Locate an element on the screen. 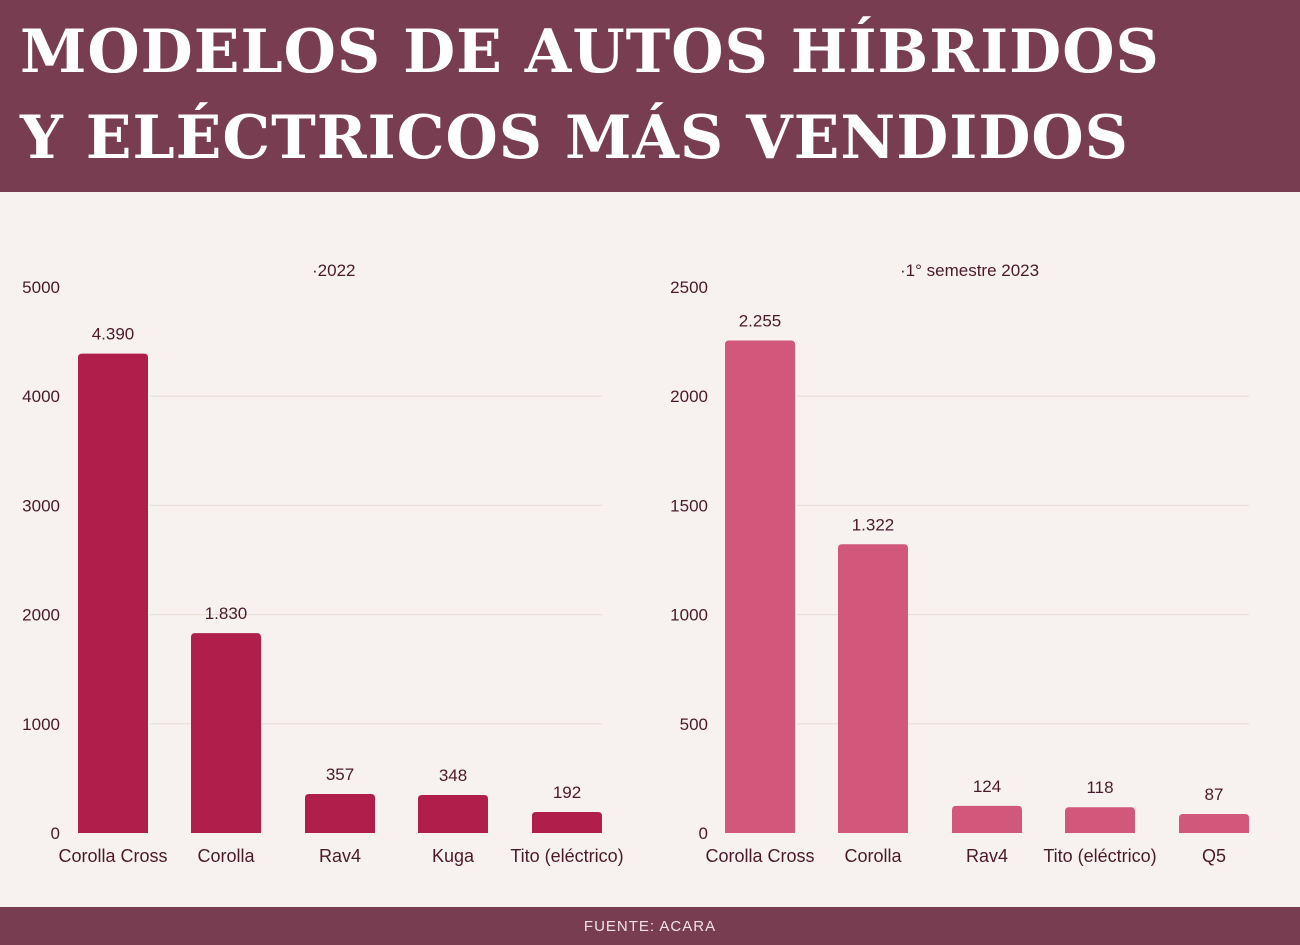 The height and width of the screenshot is (945, 1300). y-tick-label: 1500 is located at coordinates (689, 505).